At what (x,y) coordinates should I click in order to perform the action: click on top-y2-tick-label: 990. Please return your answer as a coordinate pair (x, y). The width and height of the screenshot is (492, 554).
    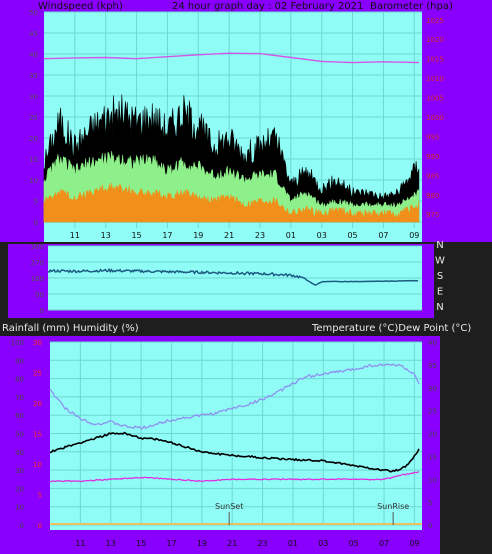
    Looking at the image, I should click on (432, 157).